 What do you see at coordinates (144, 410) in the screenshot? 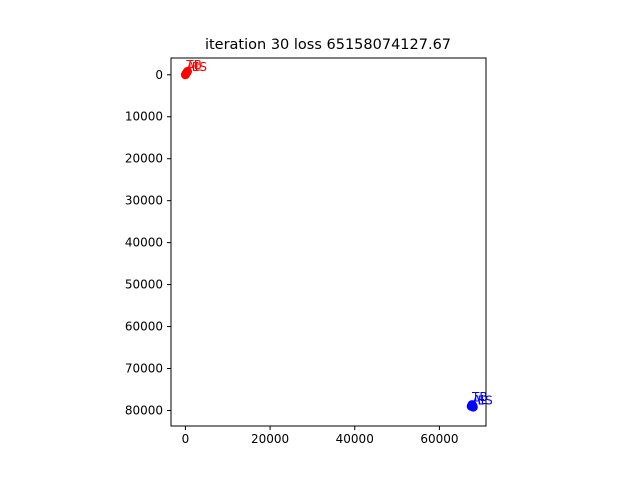
I see `y-tick-label: 80000` at bounding box center [144, 410].